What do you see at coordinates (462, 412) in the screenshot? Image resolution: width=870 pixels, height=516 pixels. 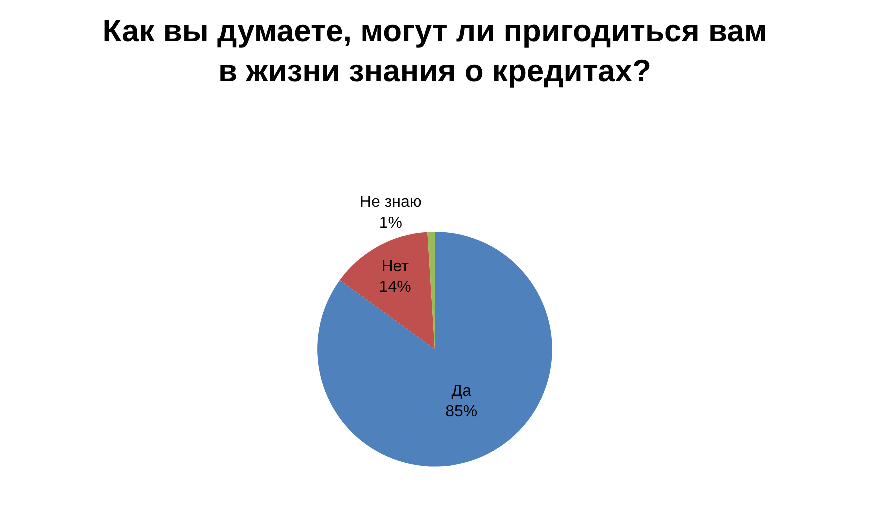 I see `data-label: 85%` at bounding box center [462, 412].